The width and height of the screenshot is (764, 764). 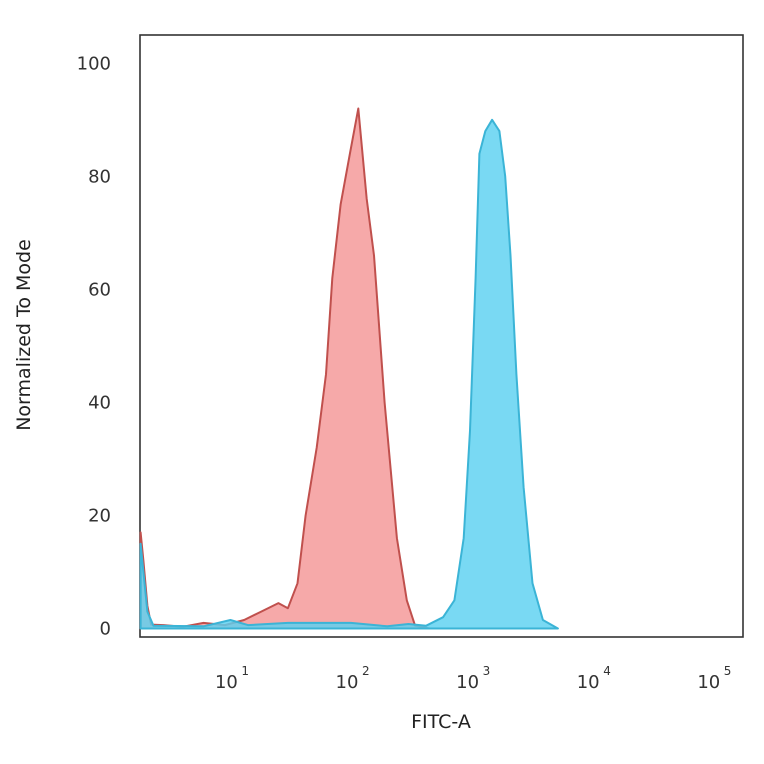 What do you see at coordinates (487, 671) in the screenshot?
I see `x-tick-exponent: 3` at bounding box center [487, 671].